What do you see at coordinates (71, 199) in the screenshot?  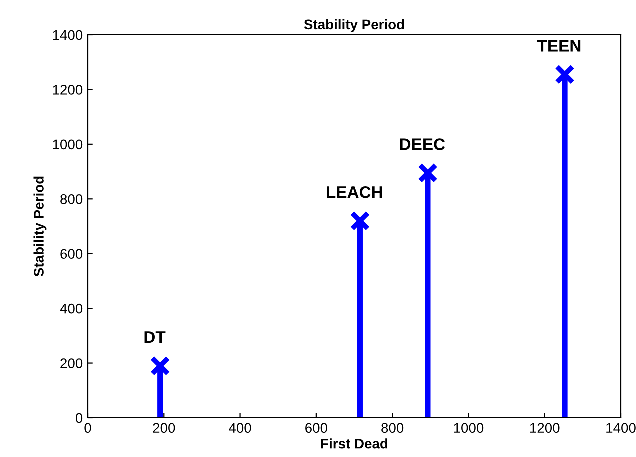 I see `y-tick-label: 800` at bounding box center [71, 199].